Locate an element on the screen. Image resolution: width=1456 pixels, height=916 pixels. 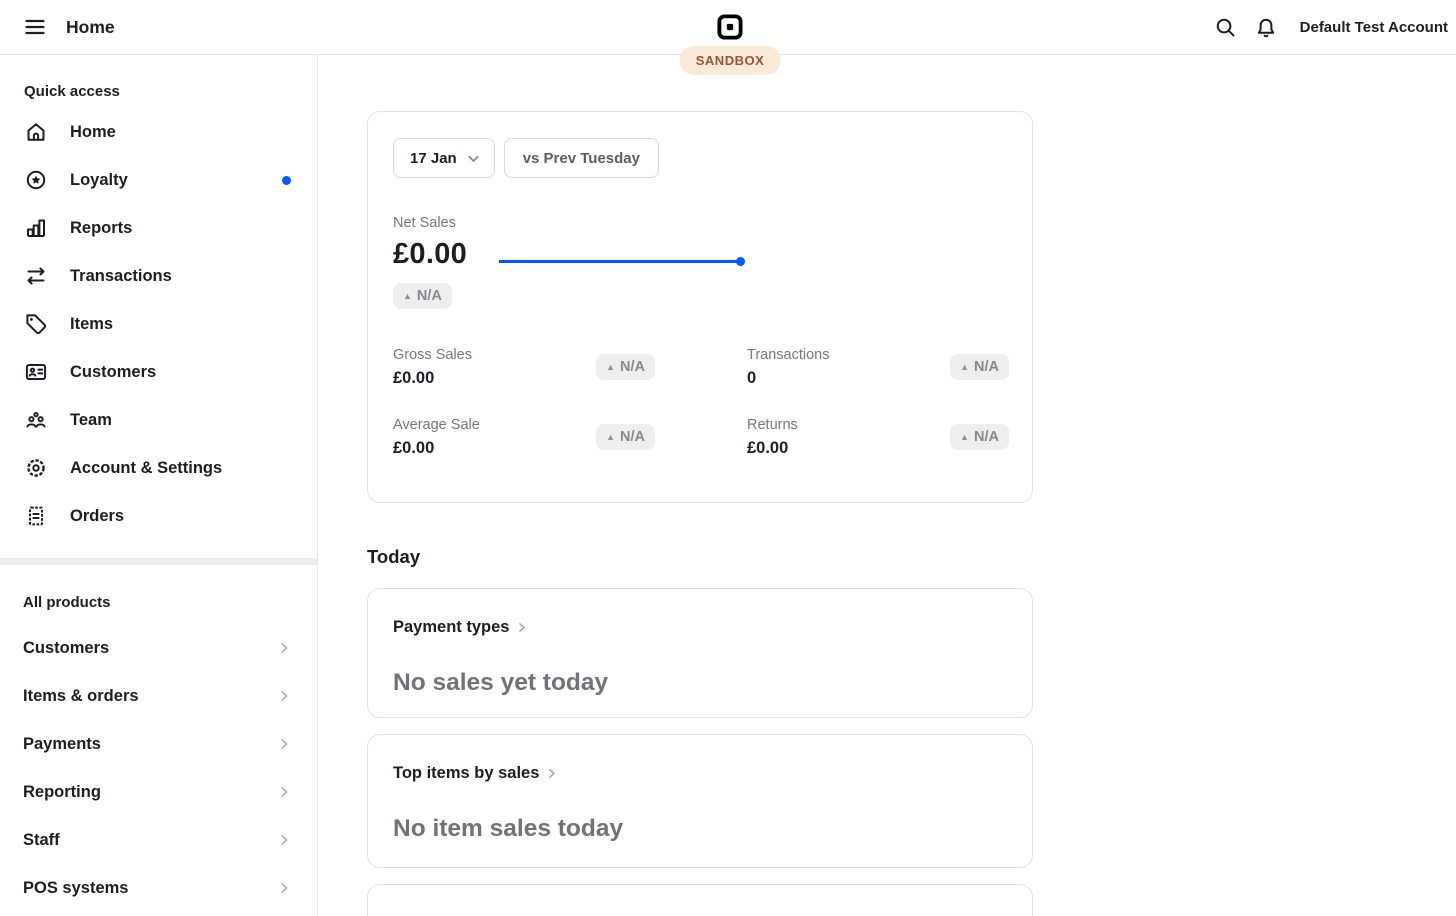
comparison-label: vs Prev Tuesday is located at coordinates (581, 158).